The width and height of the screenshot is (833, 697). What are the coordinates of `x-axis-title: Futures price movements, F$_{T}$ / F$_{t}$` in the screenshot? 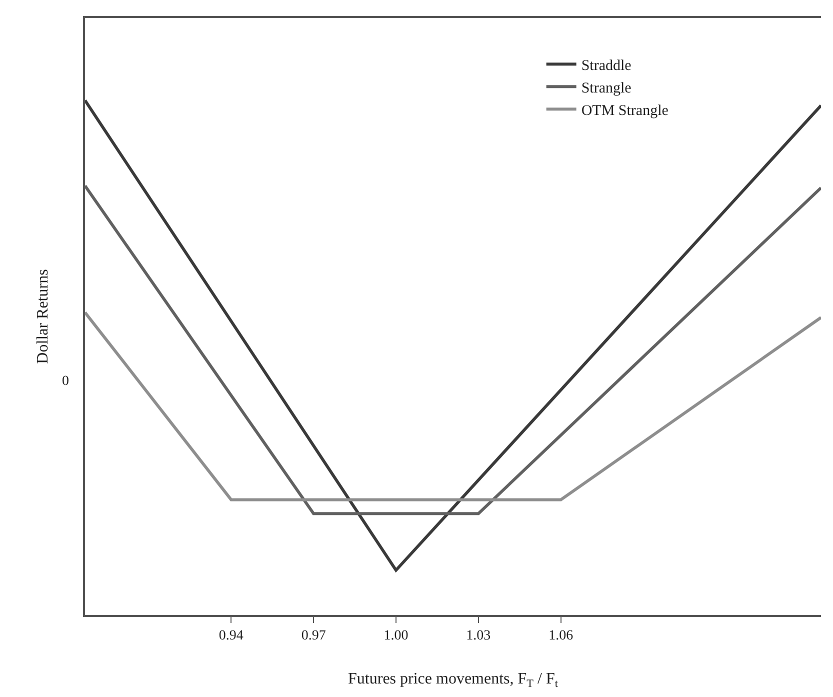 It's located at (453, 680).